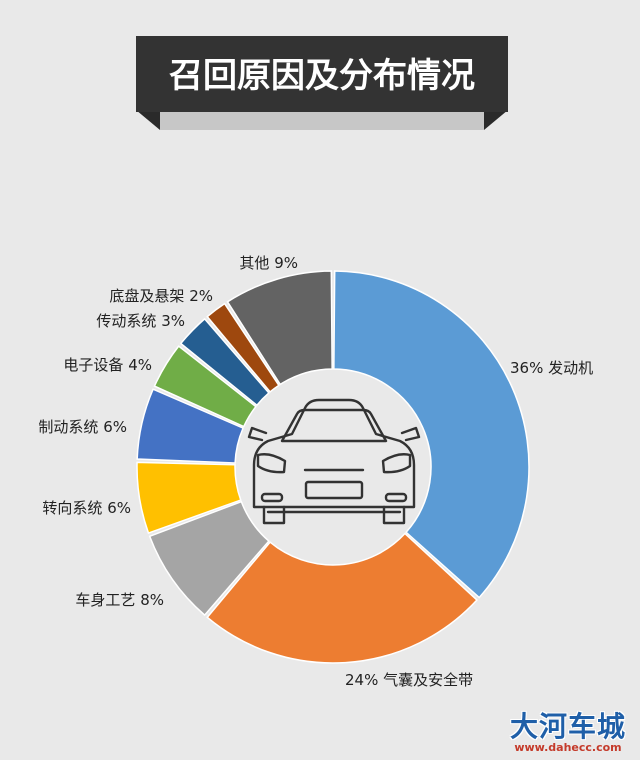 The image size is (640, 760). Describe the element at coordinates (107, 365) in the screenshot. I see `slice-label-5: 电子设备 4%` at that location.